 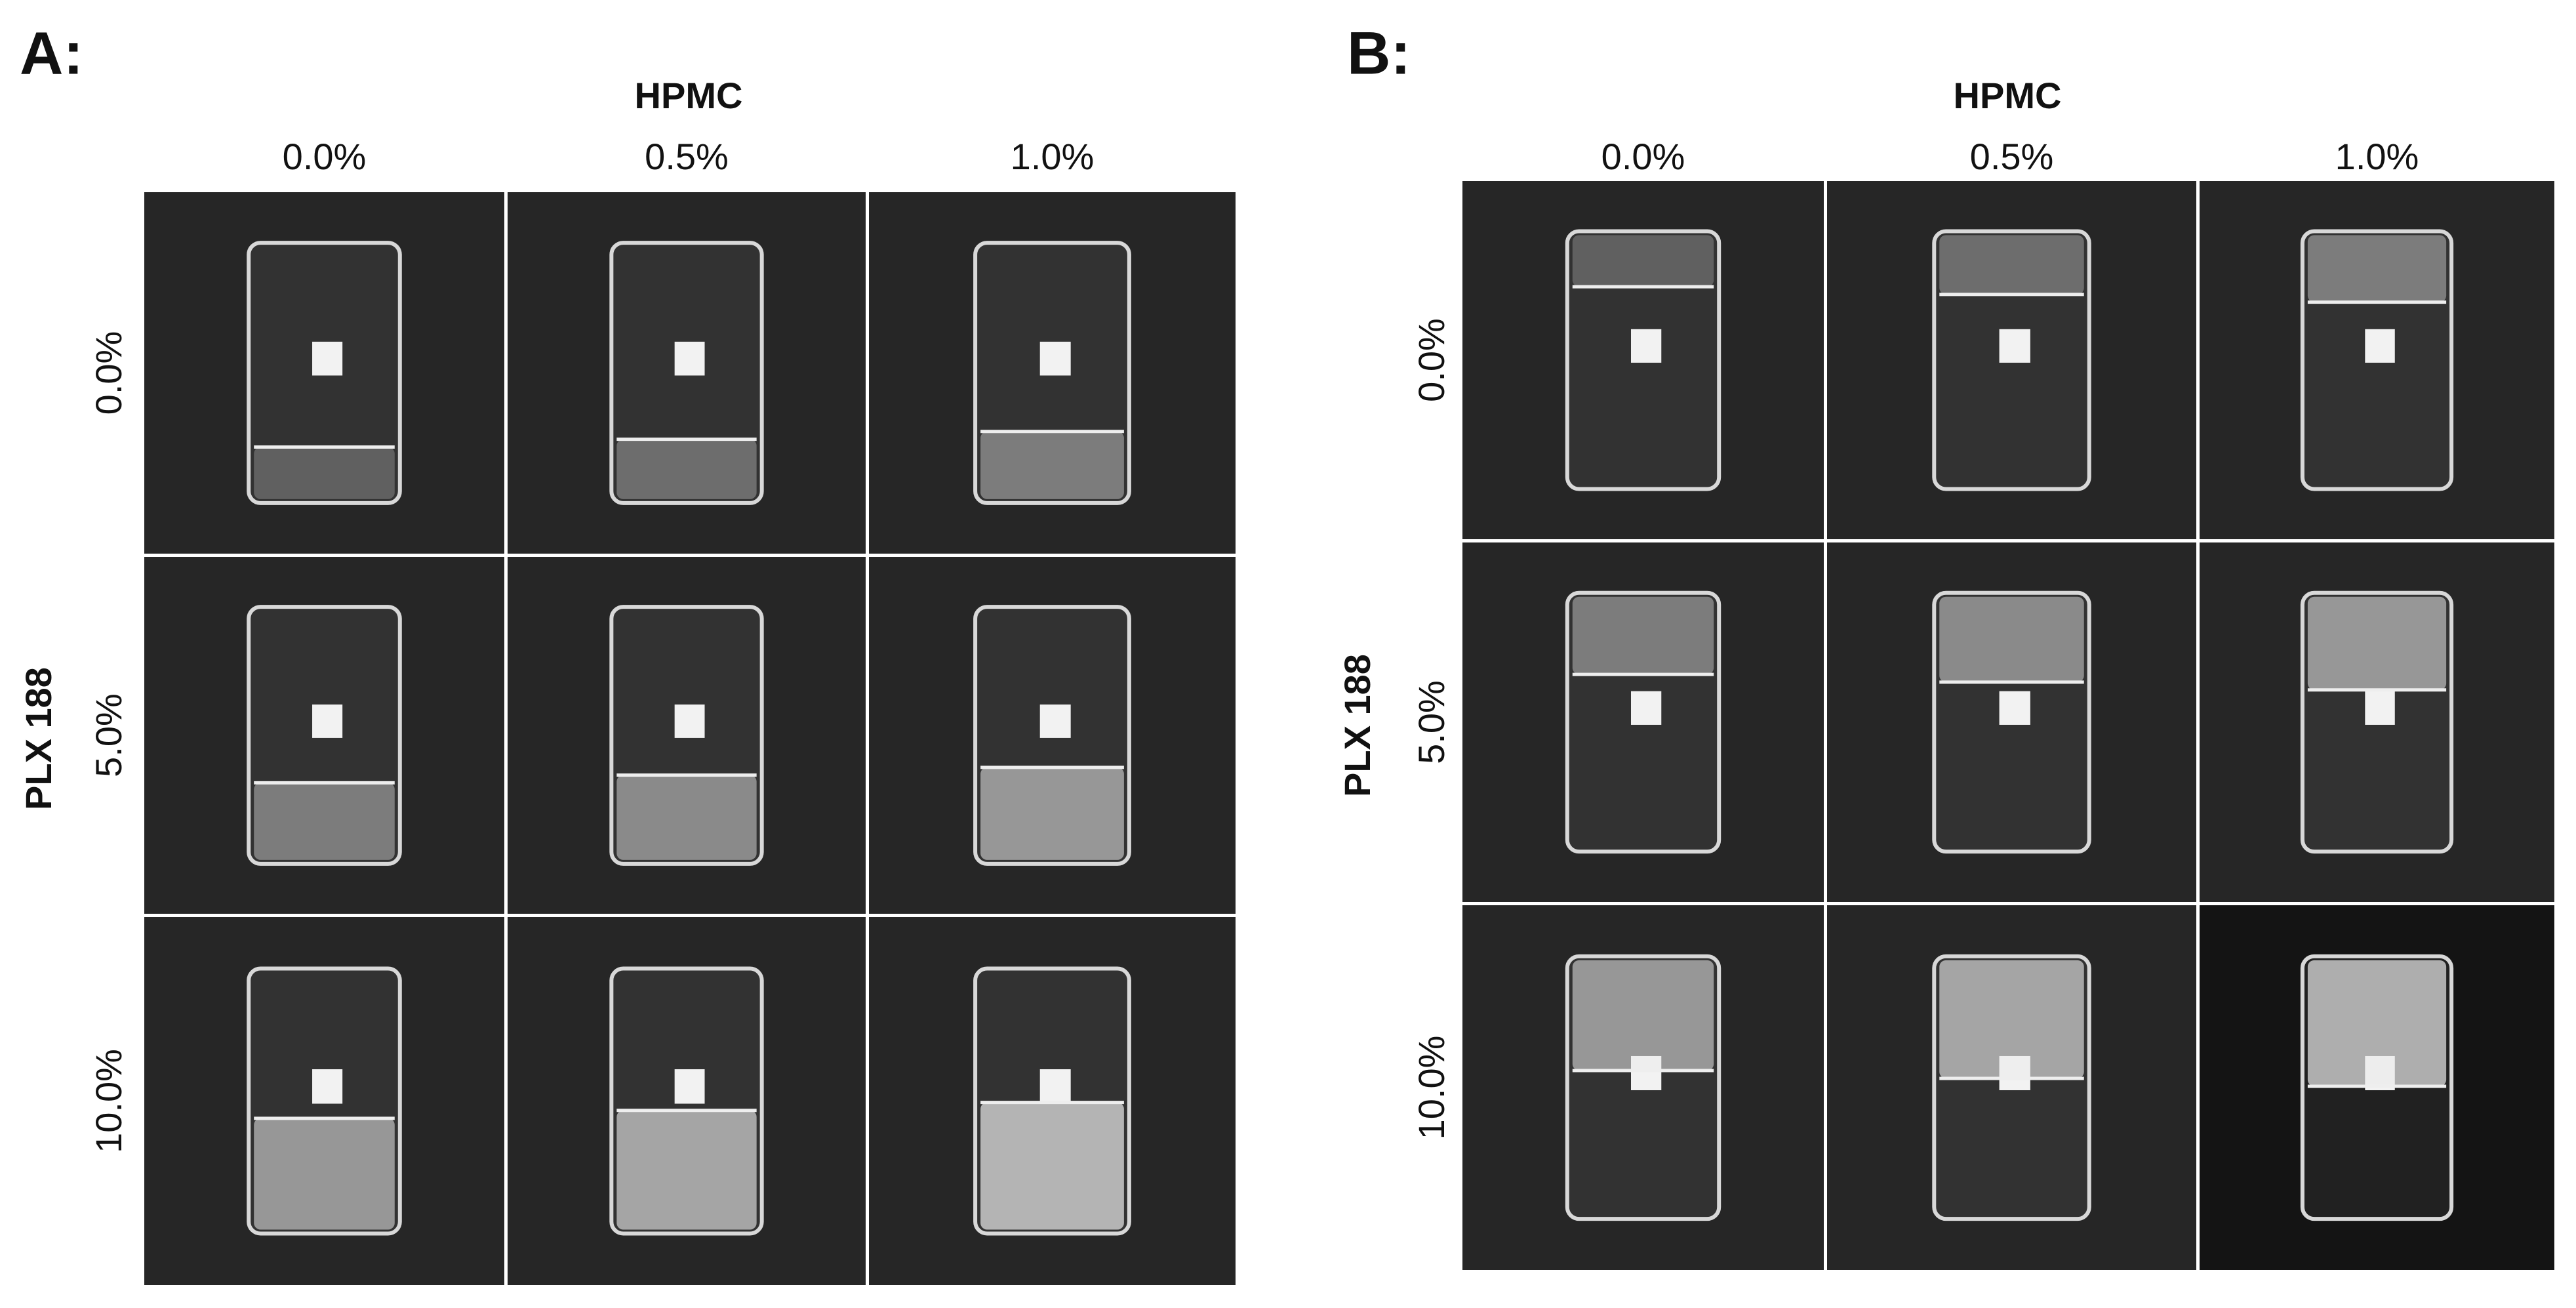 What do you see at coordinates (1379, 53) in the screenshot?
I see `panel-label: B:` at bounding box center [1379, 53].